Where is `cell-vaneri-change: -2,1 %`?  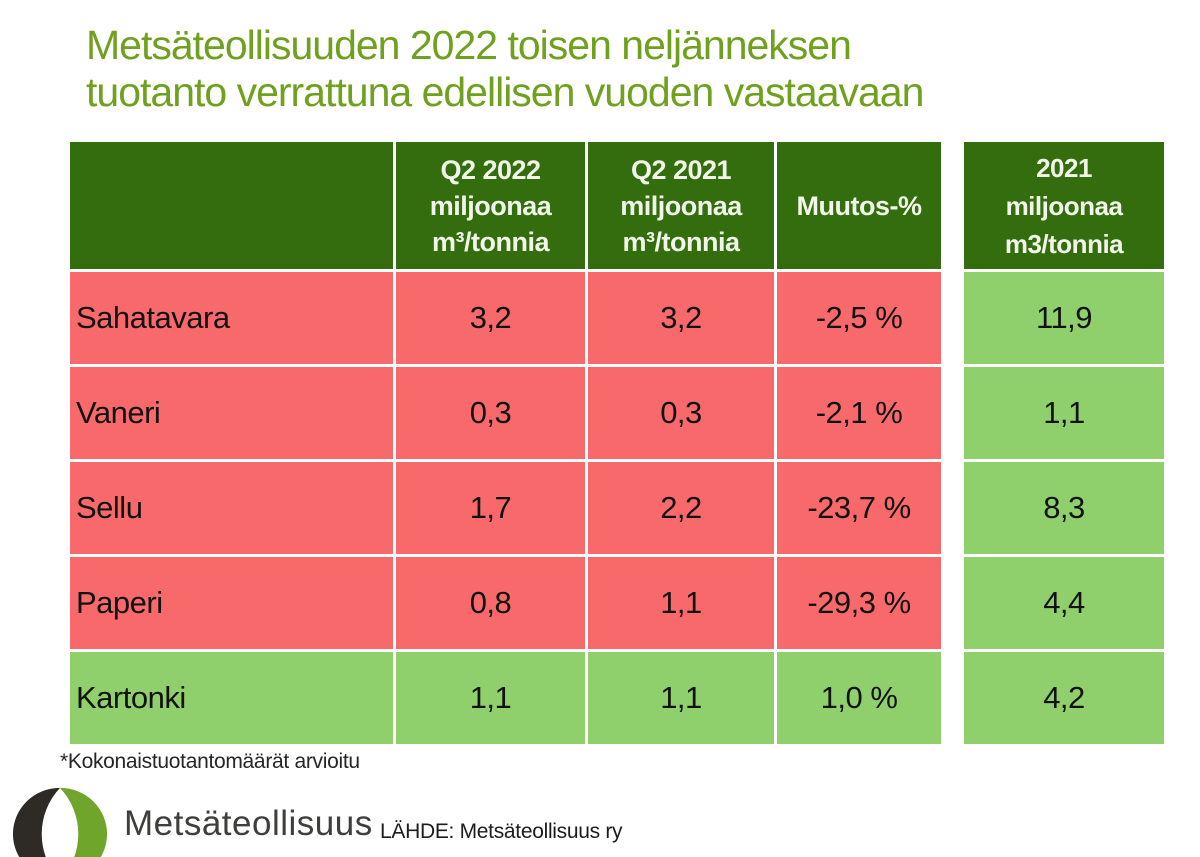 cell-vaneri-change: -2,1 % is located at coordinates (859, 413).